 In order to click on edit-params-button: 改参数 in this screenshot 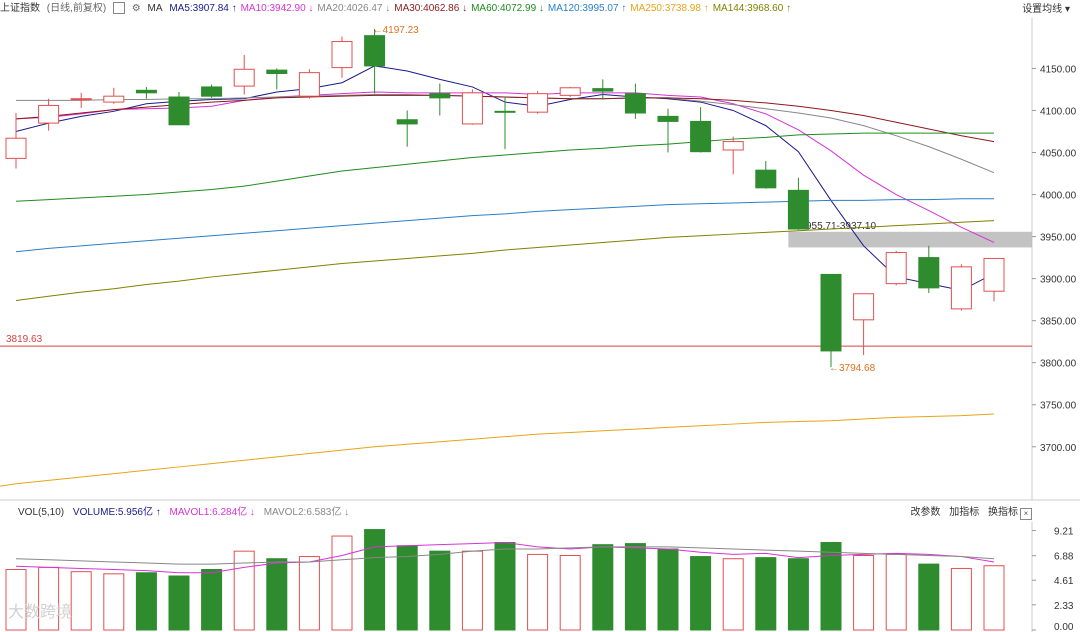, I will do `click(925, 512)`.